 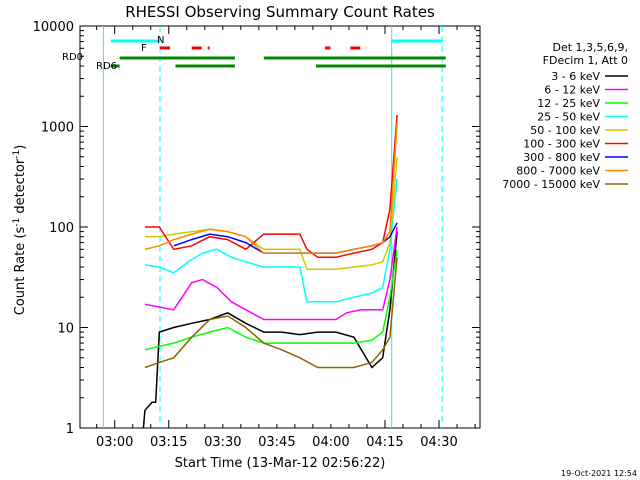 I want to click on y-tick-label: 100, so click(x=61, y=228).